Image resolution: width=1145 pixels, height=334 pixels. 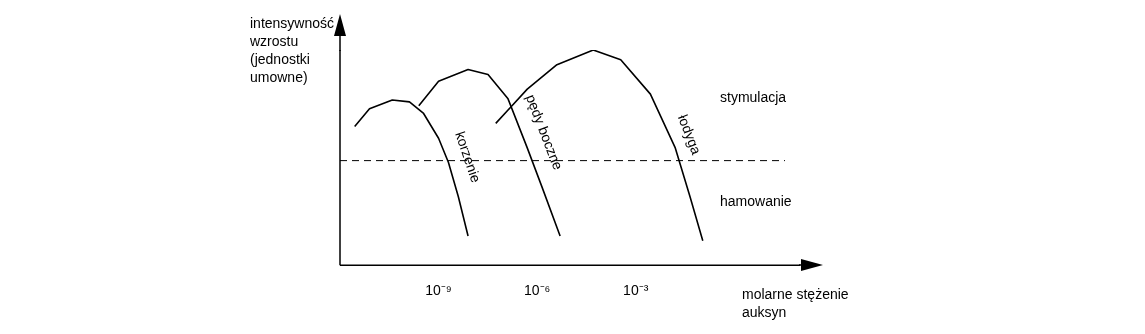 What do you see at coordinates (636, 290) in the screenshot?
I see `x-tick-label: 10⁻³` at bounding box center [636, 290].